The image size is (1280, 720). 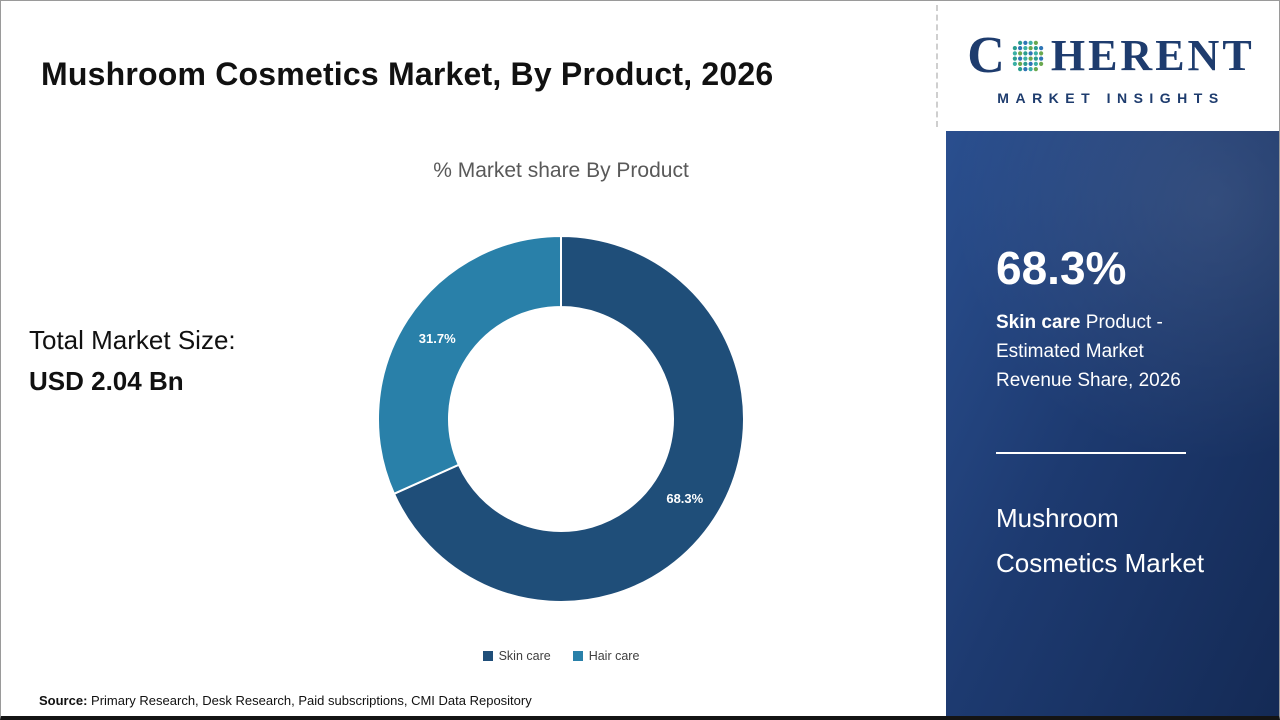 I want to click on donut-slice-label: 68.3%, so click(x=684, y=498).